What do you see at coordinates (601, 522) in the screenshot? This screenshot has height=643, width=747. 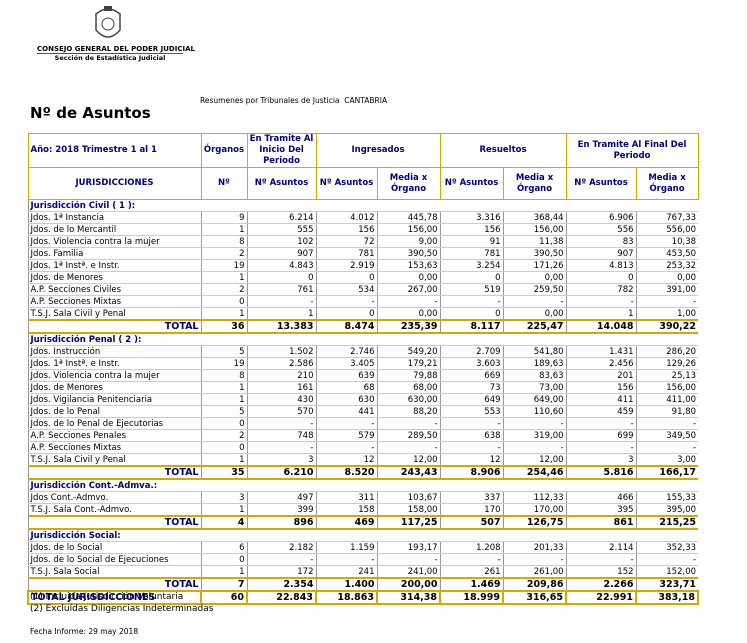 I see `cell: 861` at bounding box center [601, 522].